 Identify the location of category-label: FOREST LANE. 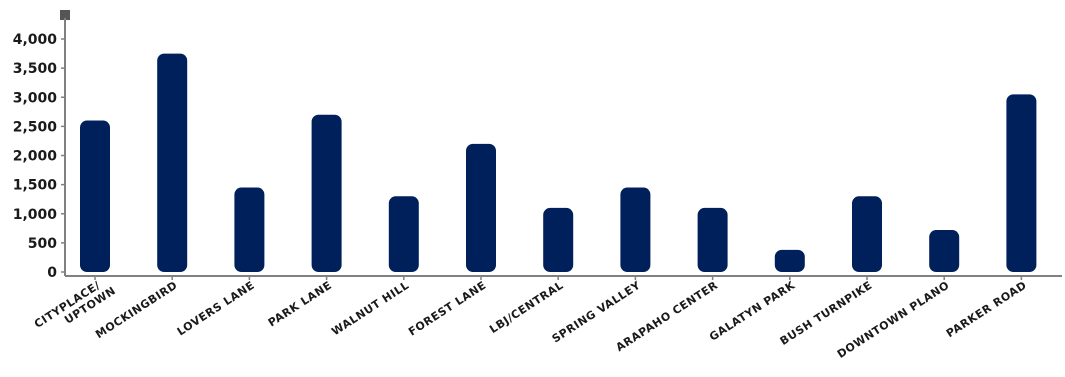
(447, 309).